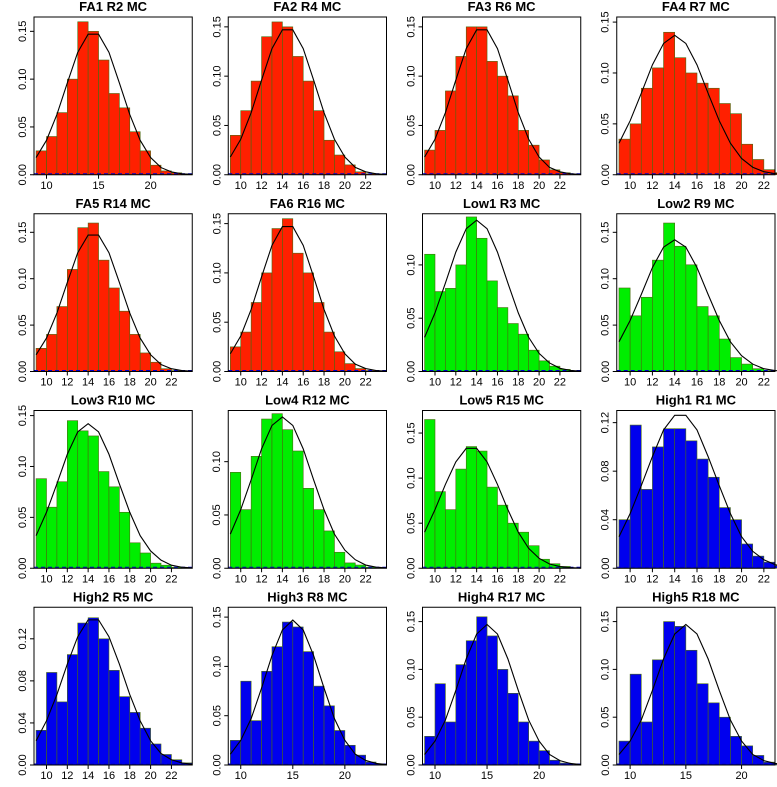 This screenshot has height=787, width=777. Describe the element at coordinates (261, 383) in the screenshot. I see `x-tick-label: 12` at that location.